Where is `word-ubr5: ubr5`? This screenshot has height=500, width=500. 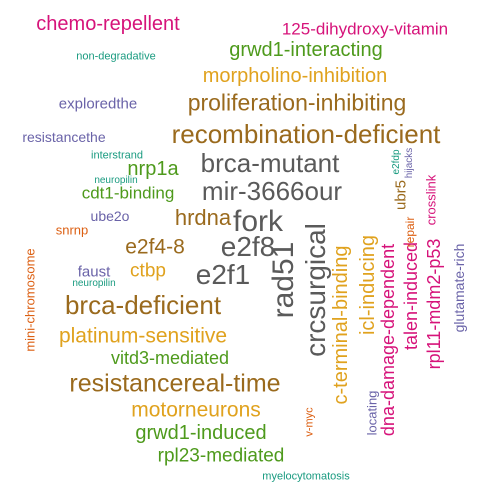
word-ubr5: ubr5 is located at coordinates (401, 195).